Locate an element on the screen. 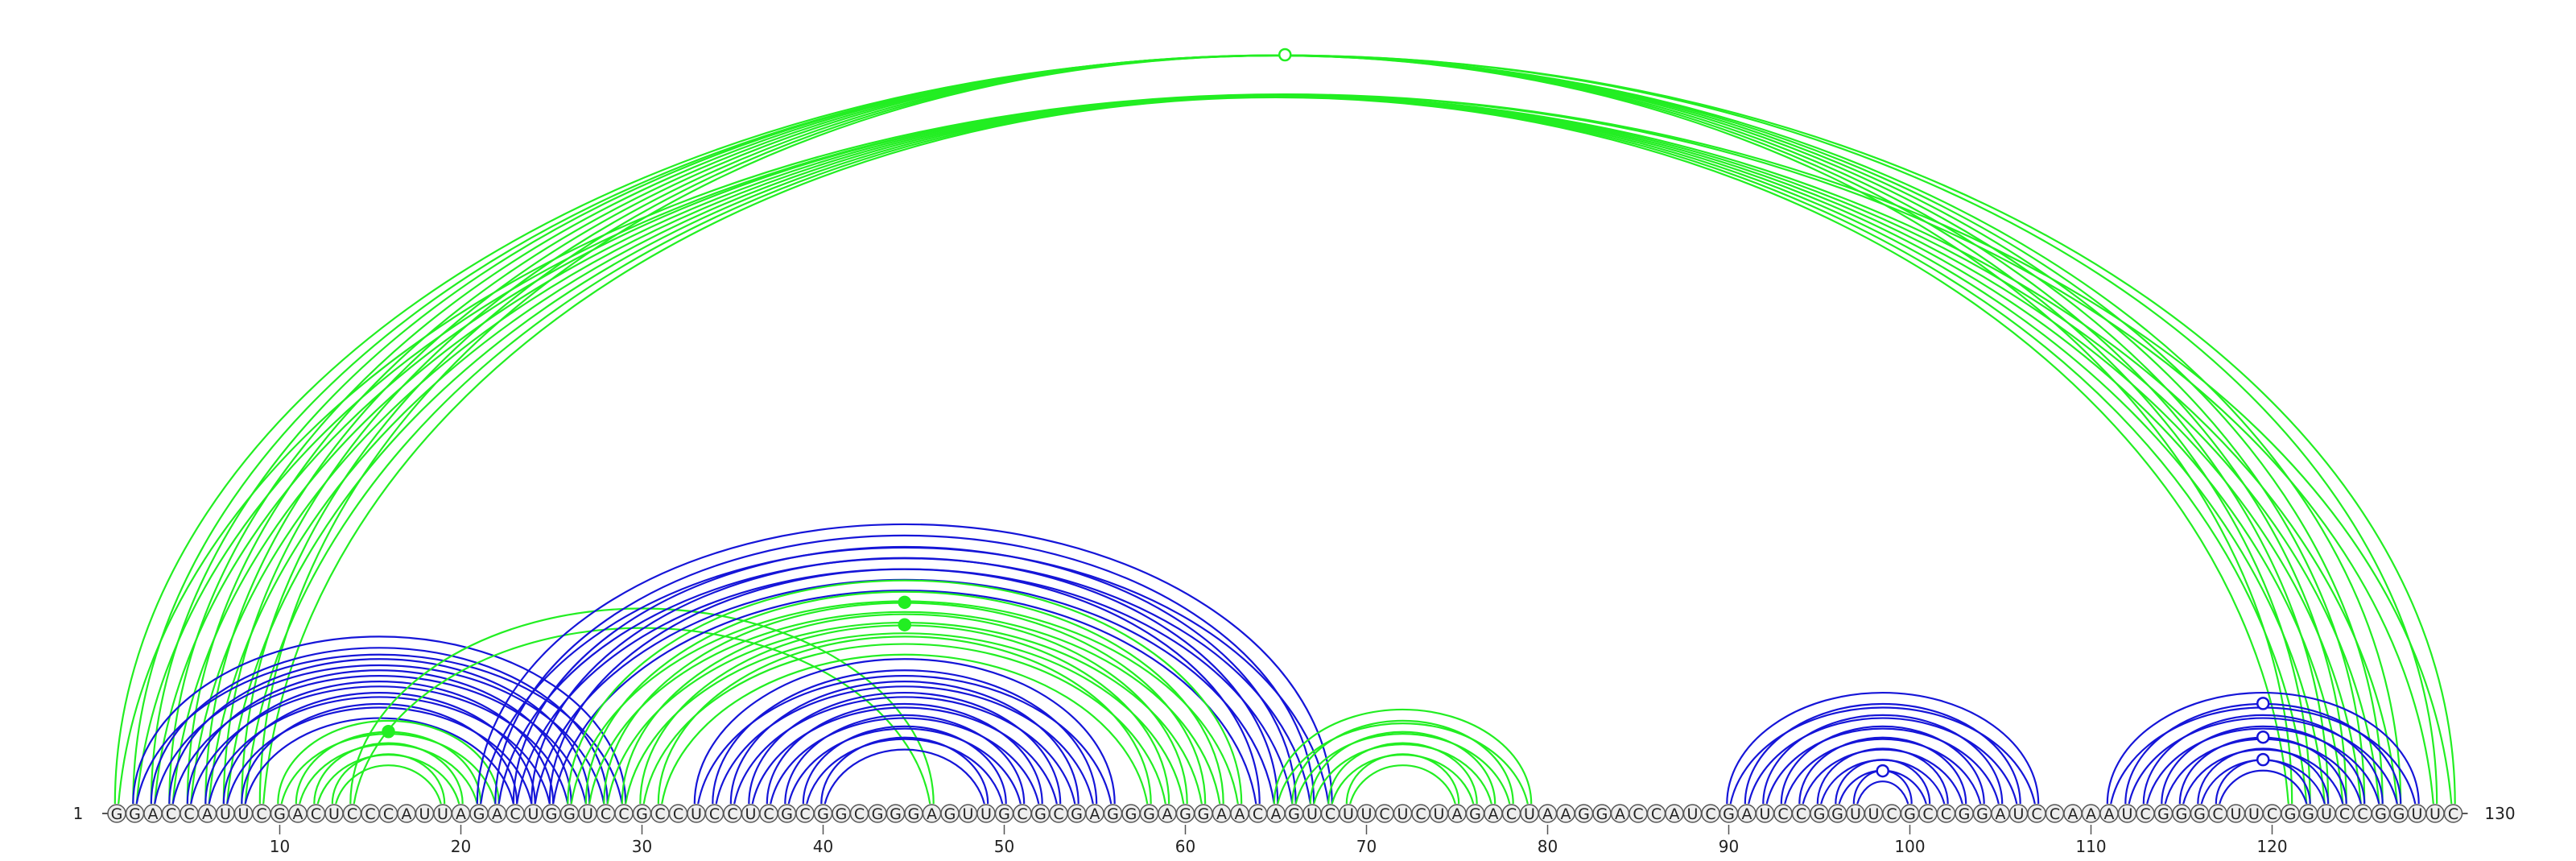 The image size is (2576, 861). tick-label: 90 is located at coordinates (1729, 846).